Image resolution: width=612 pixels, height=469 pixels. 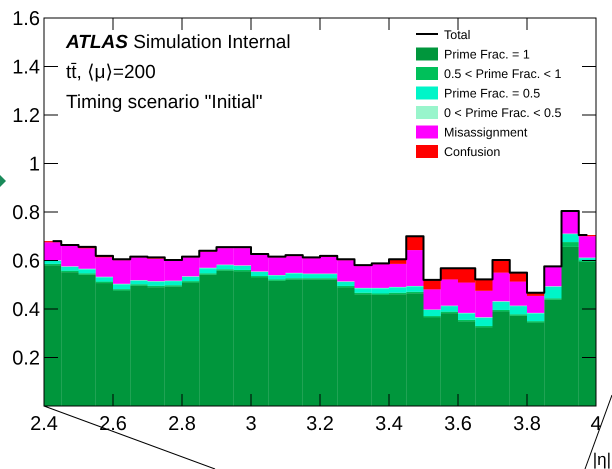 What do you see at coordinates (487, 55) in the screenshot?
I see `legend-label: Prime Frac. = 1` at bounding box center [487, 55].